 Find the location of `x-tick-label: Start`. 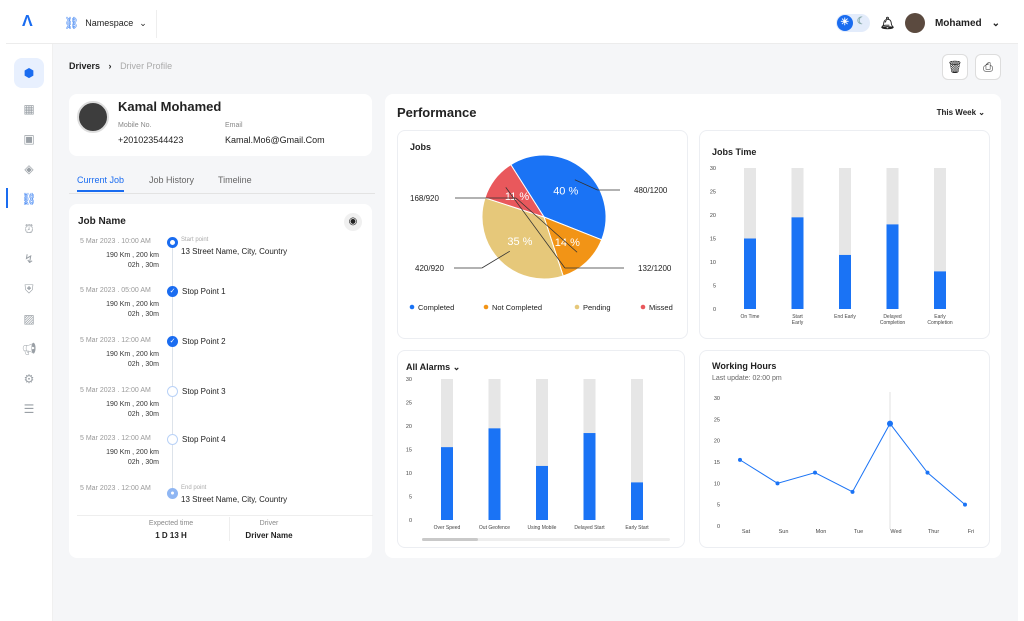

x-tick-label: Start is located at coordinates (797, 317).